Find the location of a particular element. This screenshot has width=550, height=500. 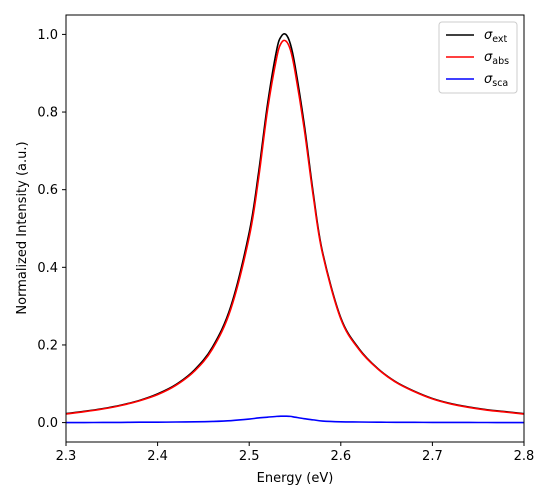

x-tick-label: 2.4 is located at coordinates (157, 456).